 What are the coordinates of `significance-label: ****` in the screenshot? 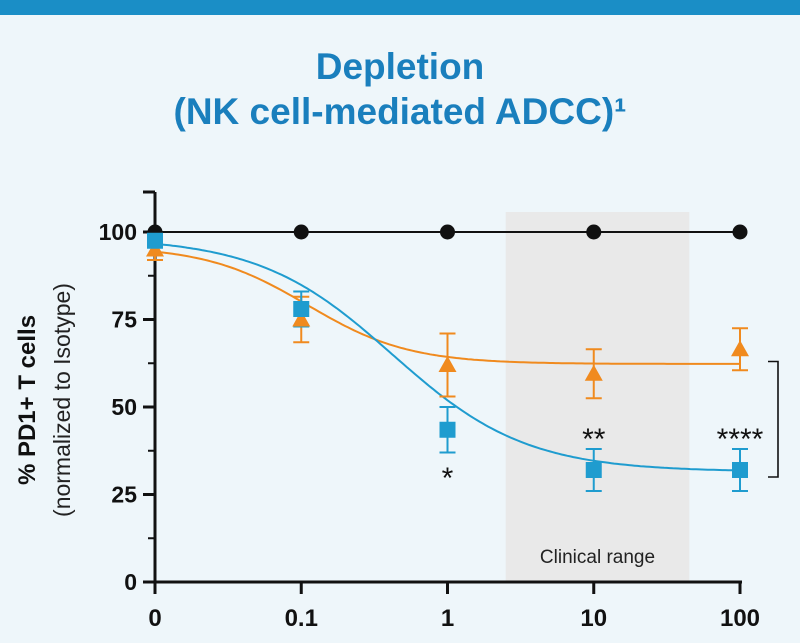 It's located at (740, 439).